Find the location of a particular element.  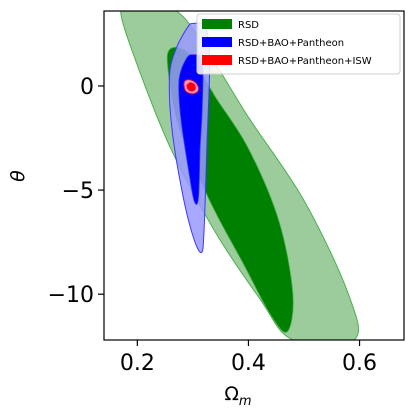

y-tick-label: −5 is located at coordinates (78, 191).